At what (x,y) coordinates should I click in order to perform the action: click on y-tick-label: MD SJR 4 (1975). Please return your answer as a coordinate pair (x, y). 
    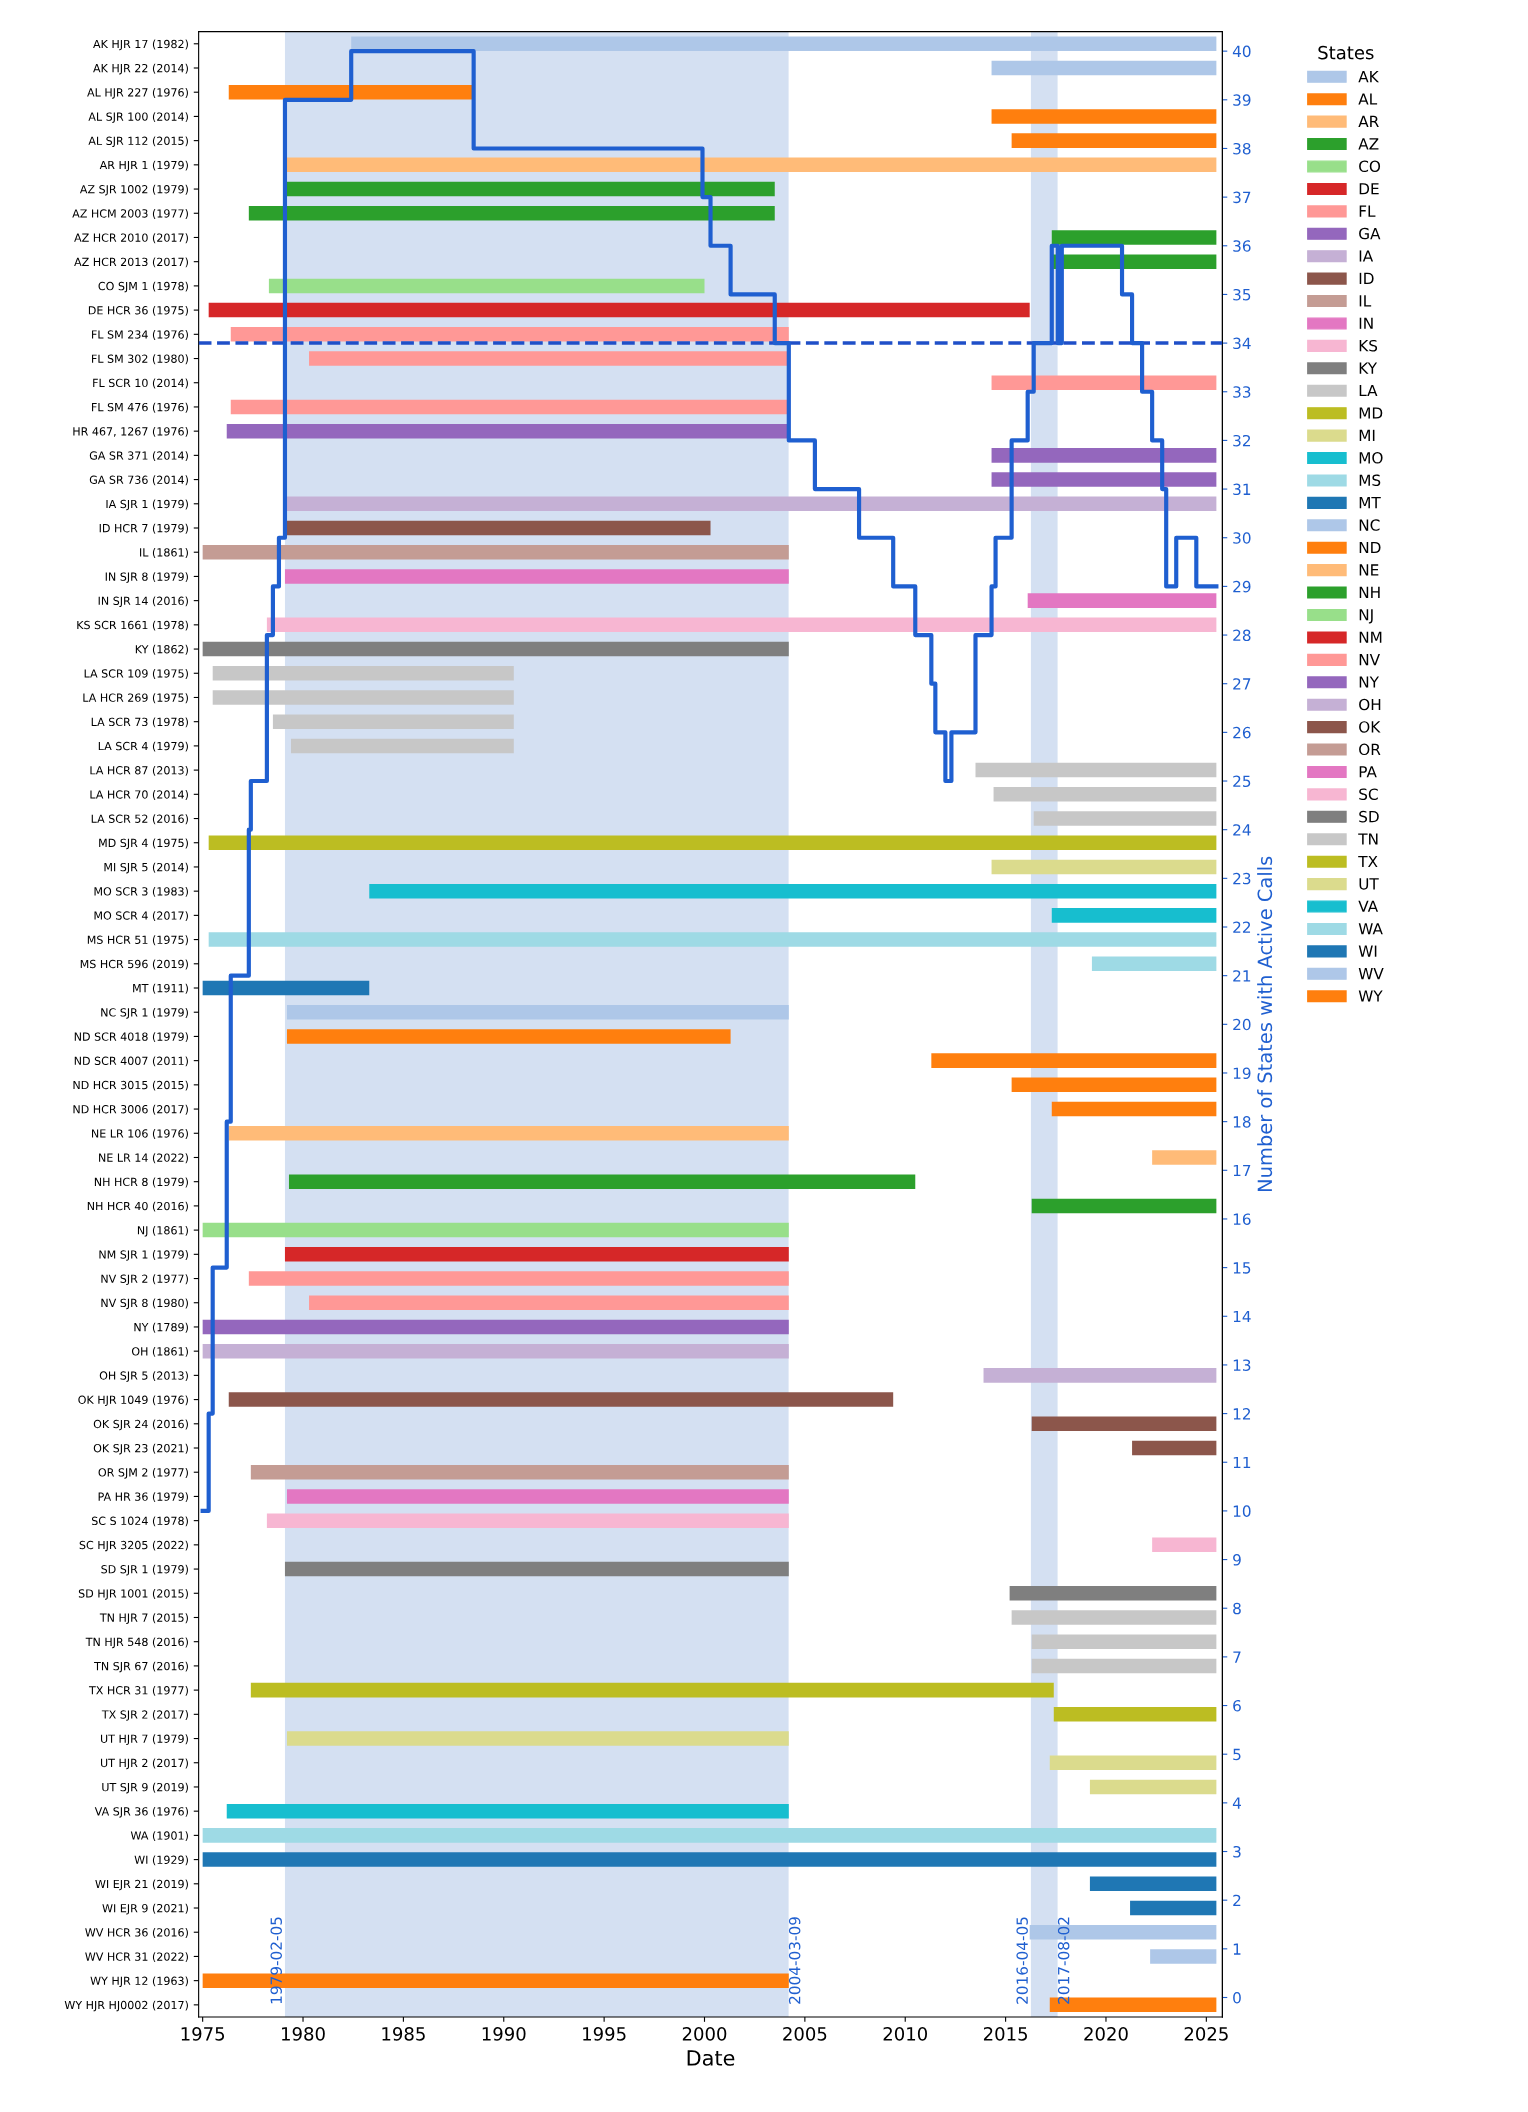
    Looking at the image, I should click on (143, 844).